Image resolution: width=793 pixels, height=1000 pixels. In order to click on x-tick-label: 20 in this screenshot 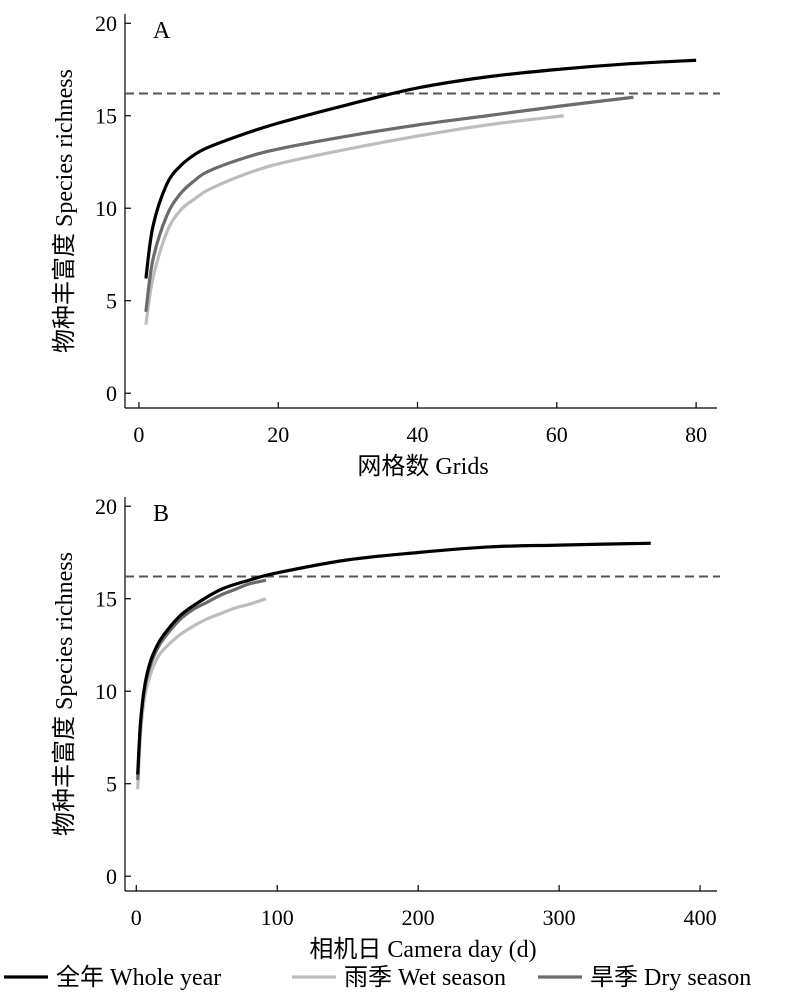, I will do `click(278, 434)`.